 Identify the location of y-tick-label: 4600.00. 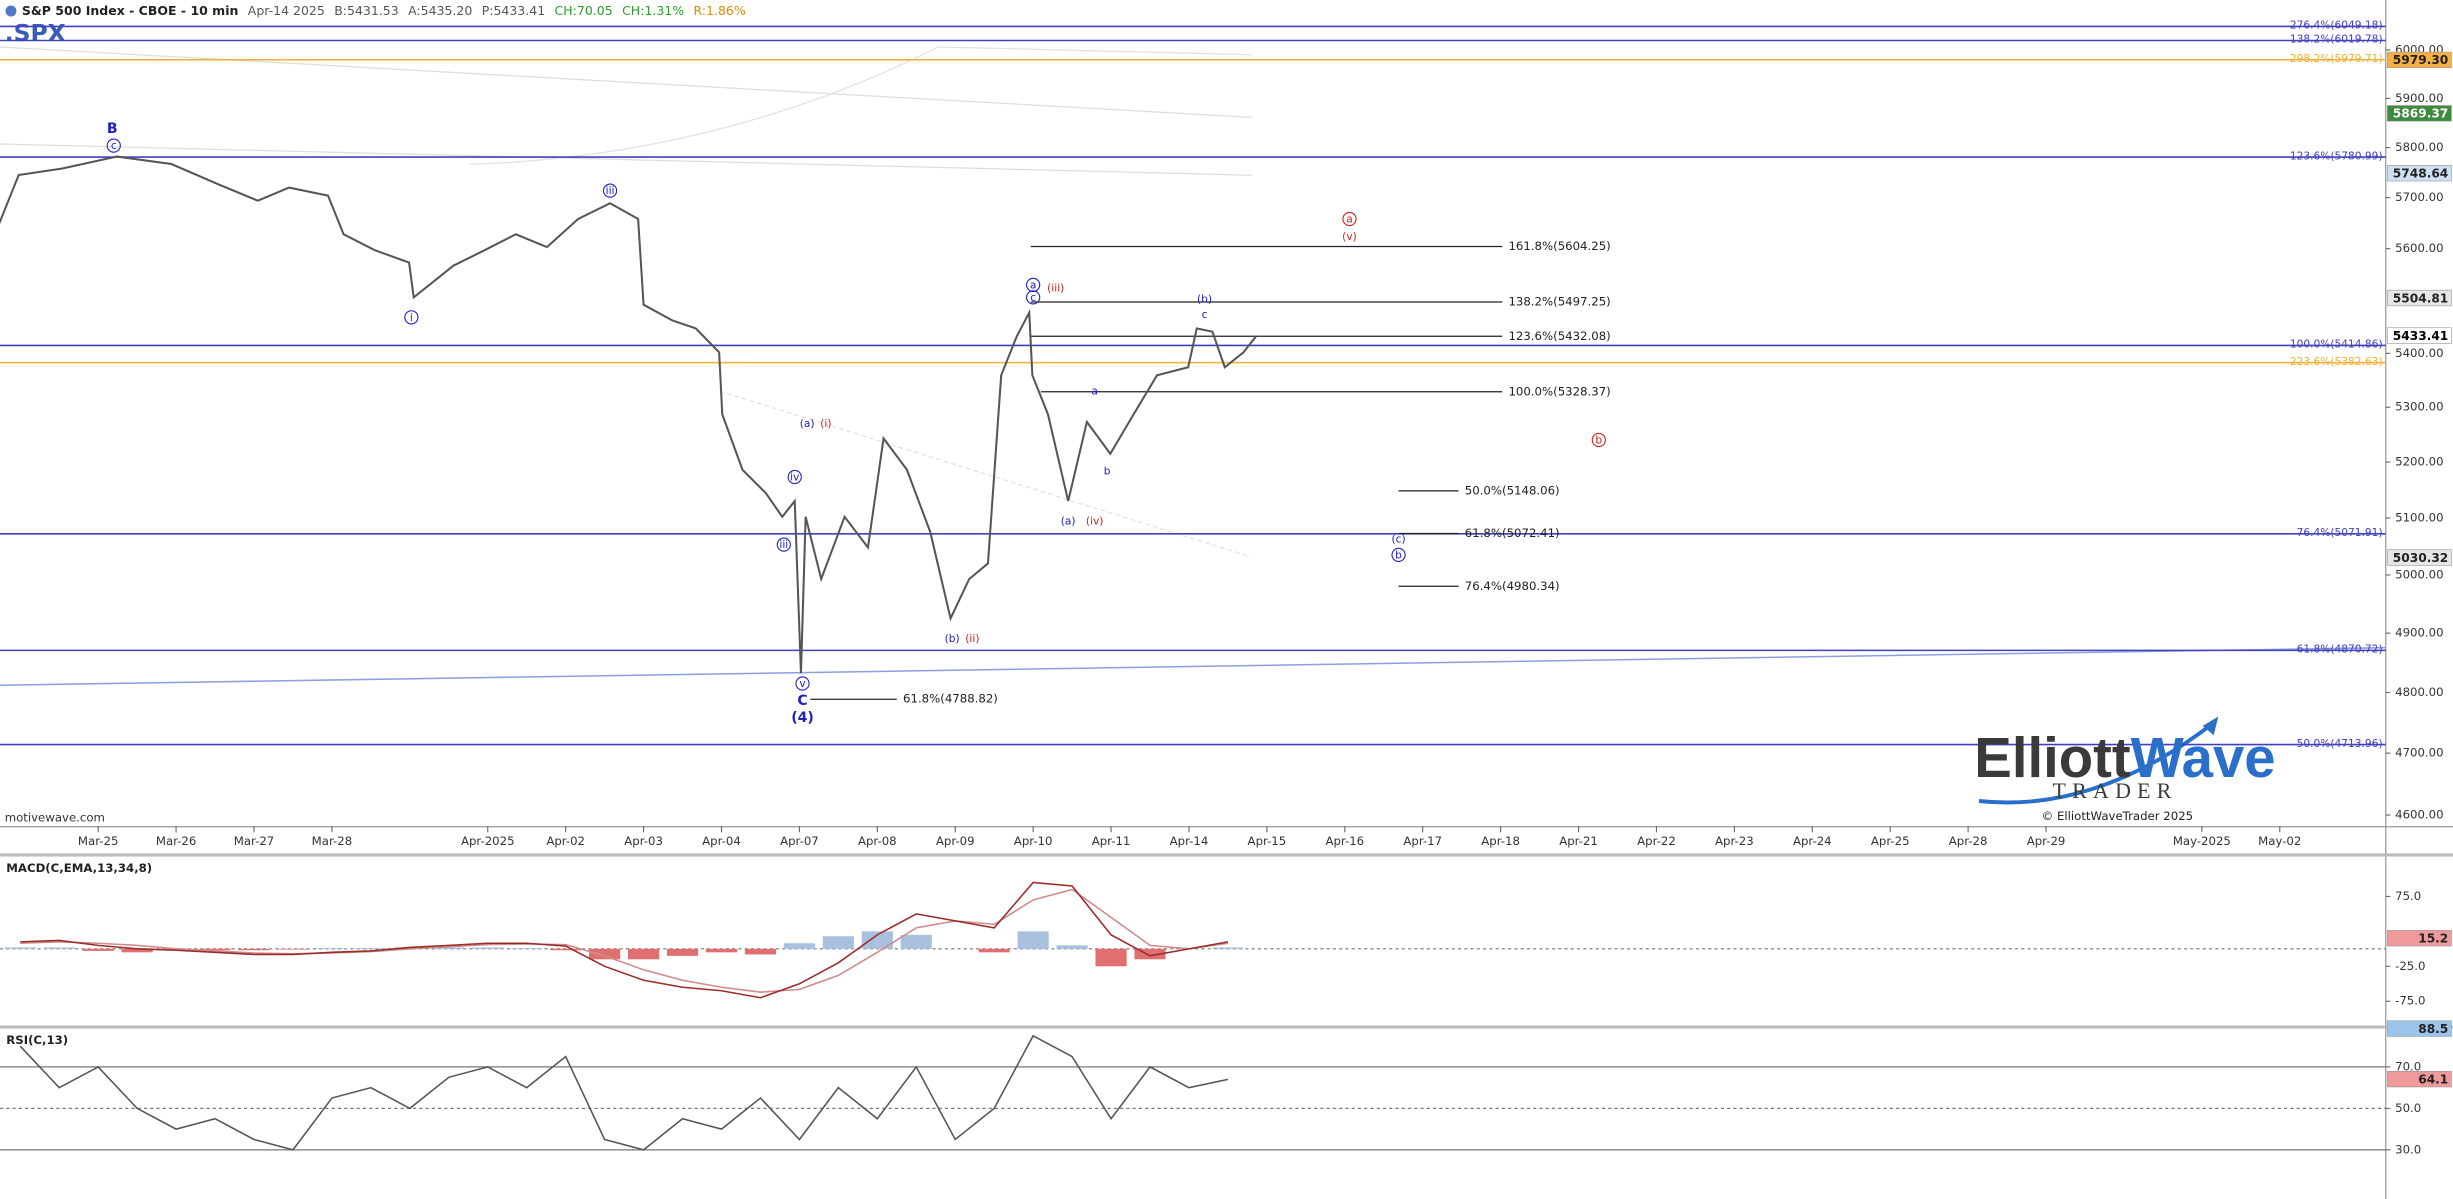
(2419, 815).